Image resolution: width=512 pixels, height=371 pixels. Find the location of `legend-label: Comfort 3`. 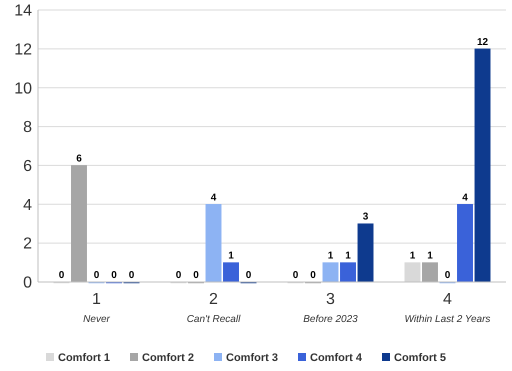

legend-label: Comfort 3 is located at coordinates (252, 358).